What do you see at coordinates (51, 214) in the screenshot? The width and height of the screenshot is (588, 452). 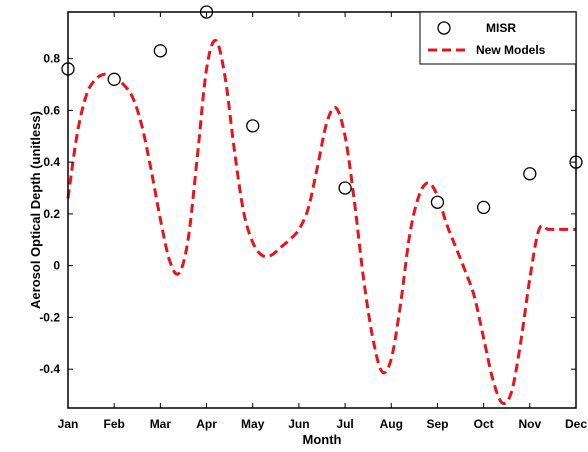 I see `y-tick-label: 0.2` at bounding box center [51, 214].